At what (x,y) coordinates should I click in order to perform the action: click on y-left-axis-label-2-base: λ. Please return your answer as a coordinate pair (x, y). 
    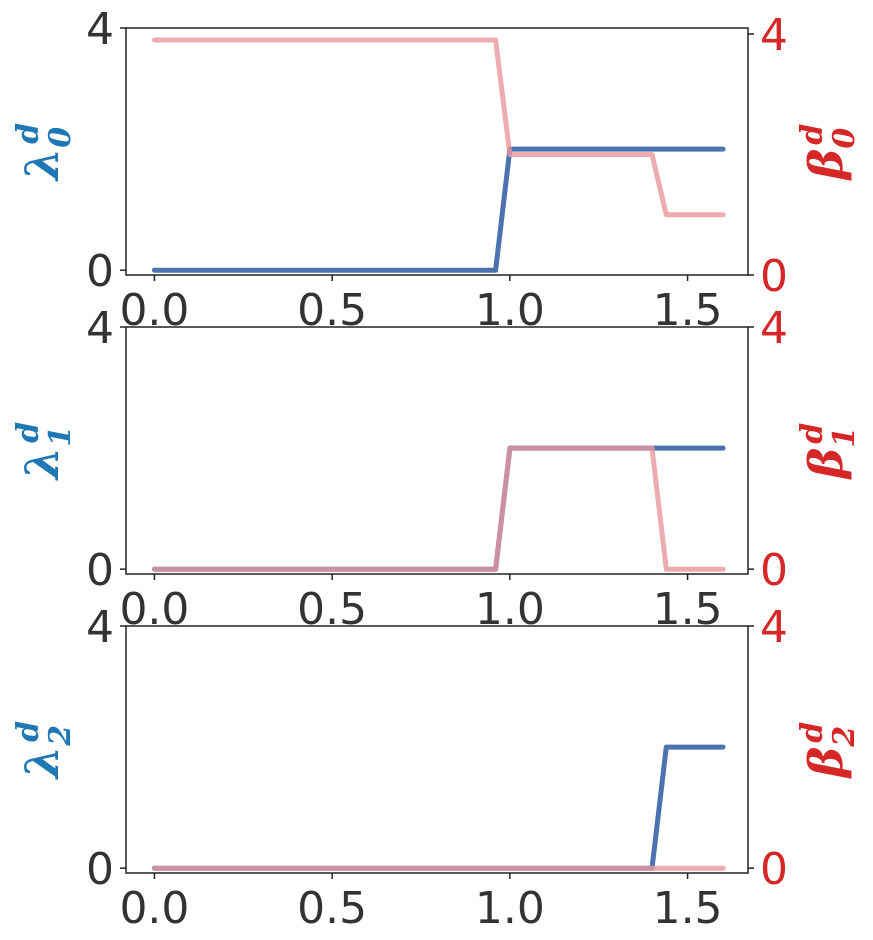
    Looking at the image, I should click on (42, 763).